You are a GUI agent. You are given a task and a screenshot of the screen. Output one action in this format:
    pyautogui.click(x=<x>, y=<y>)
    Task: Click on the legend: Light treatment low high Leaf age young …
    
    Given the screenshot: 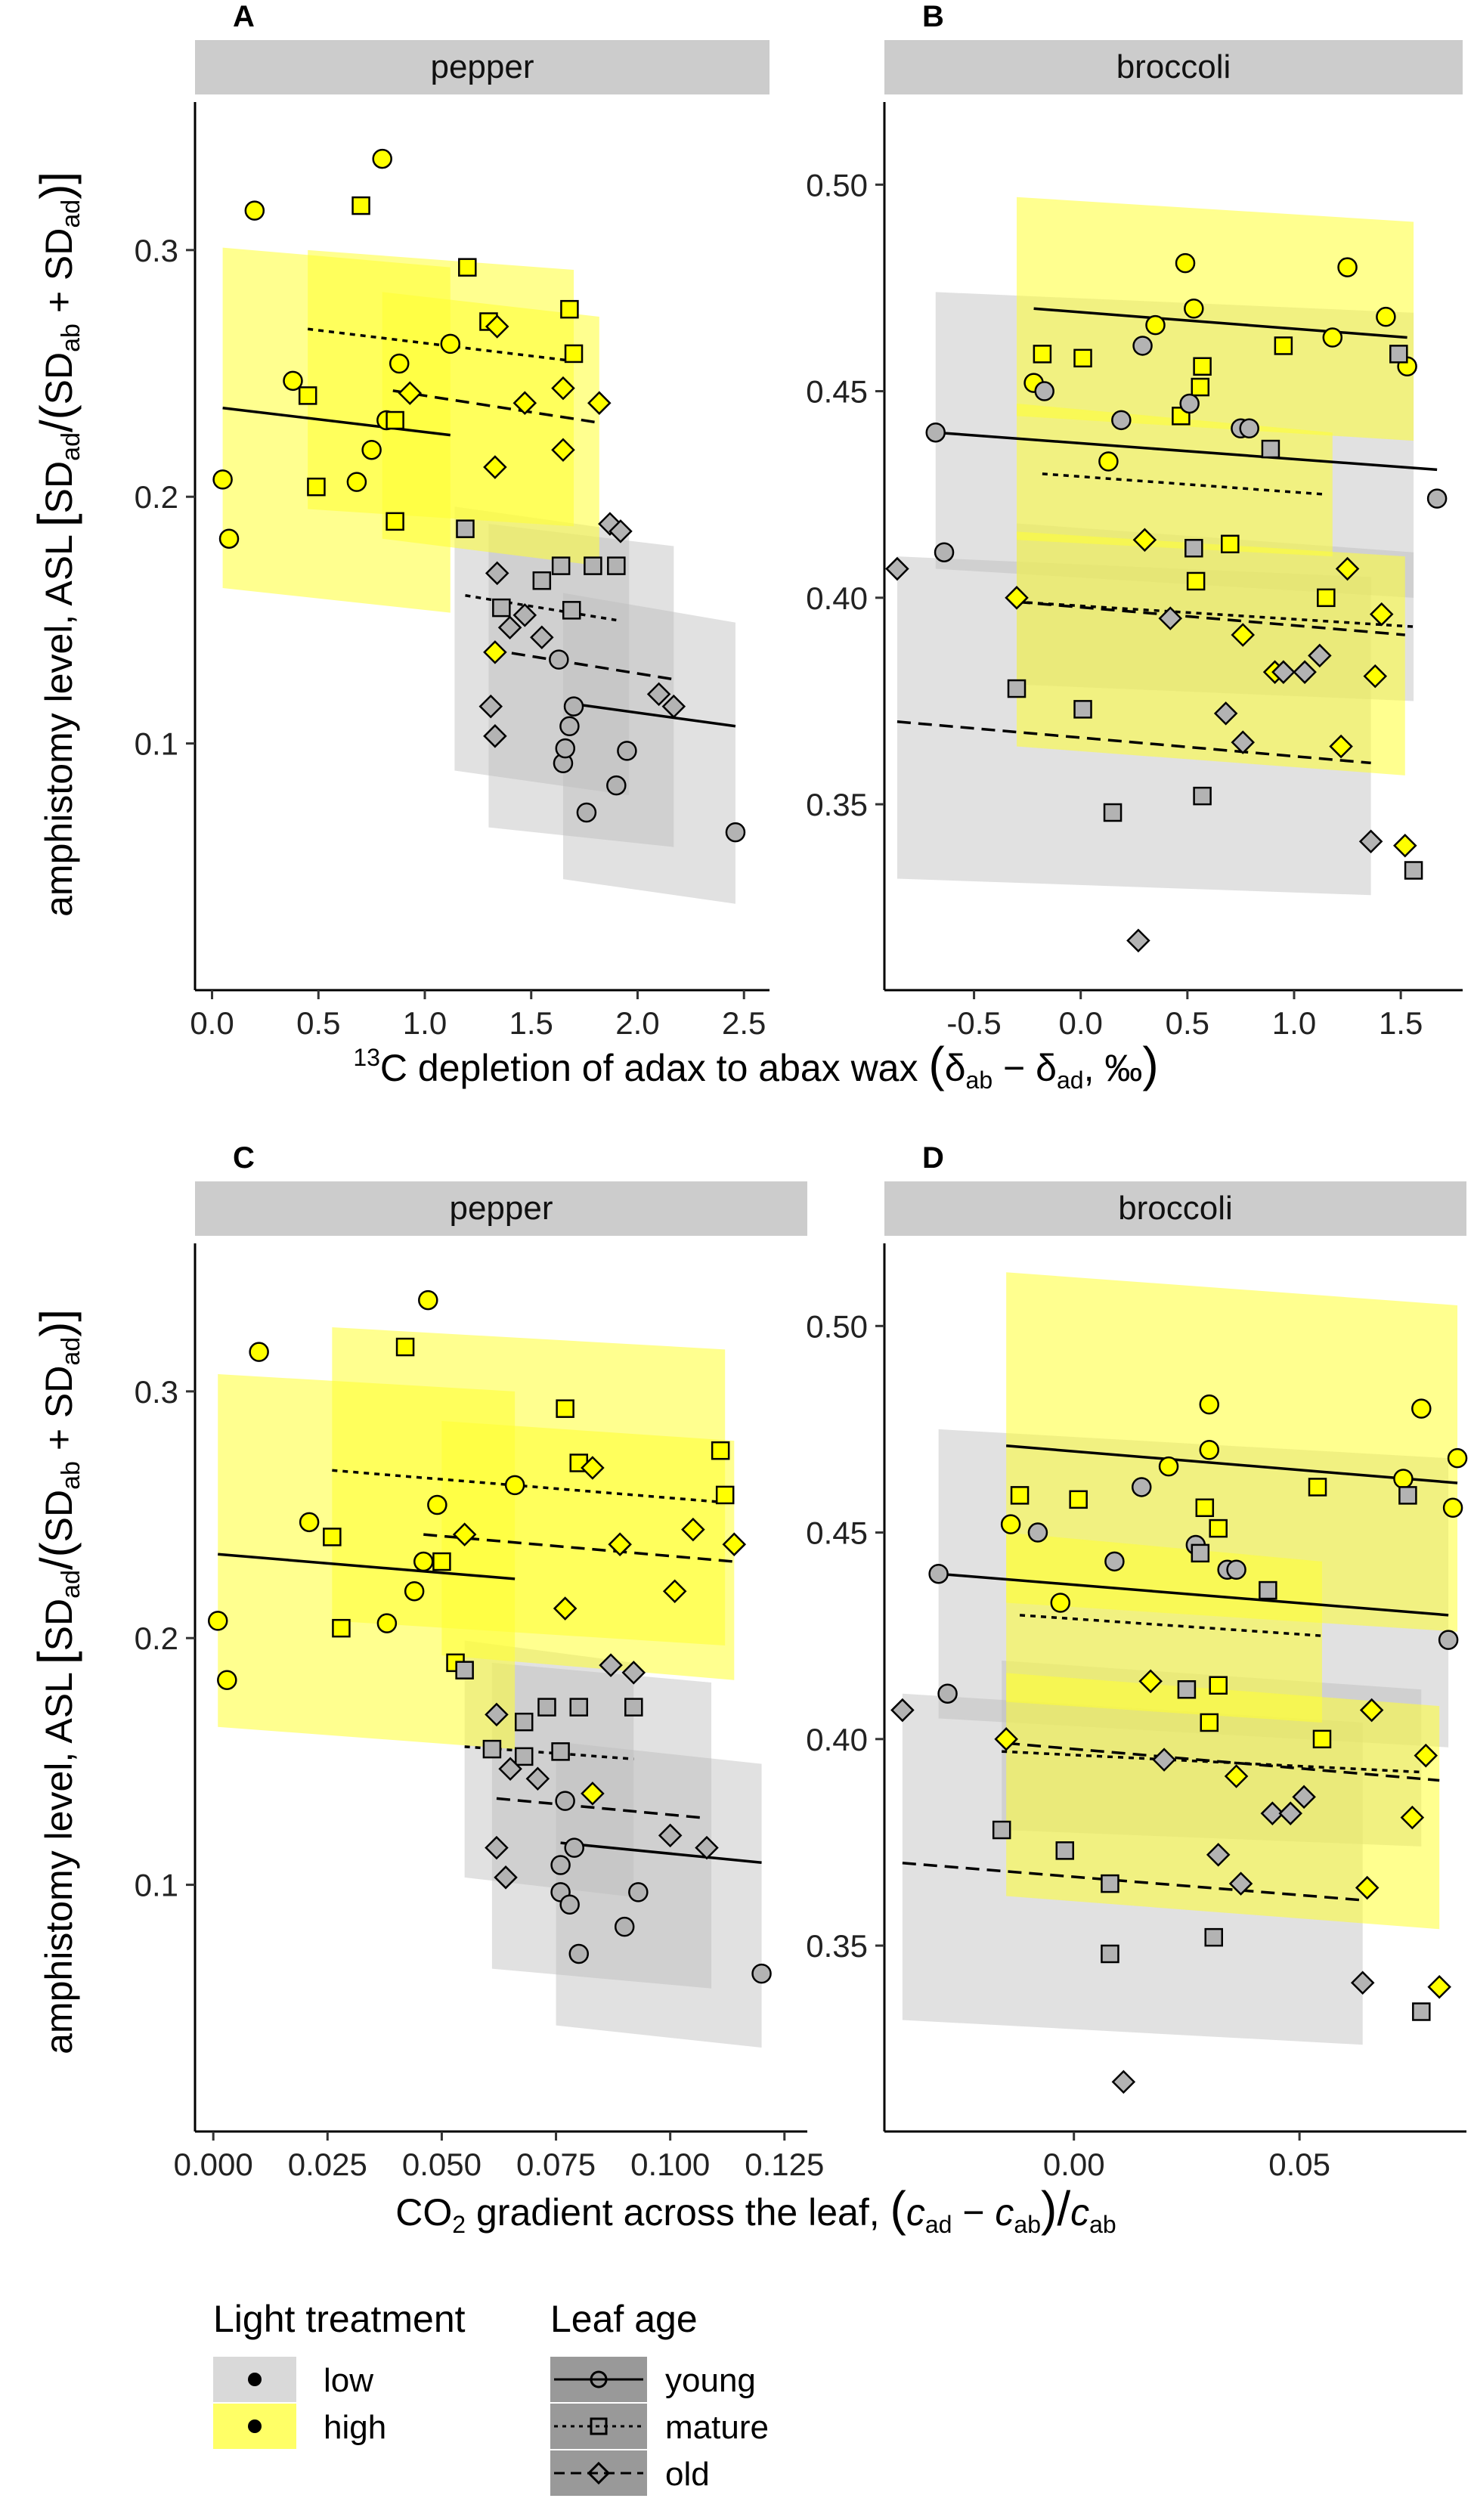 What is the action you would take?
    pyautogui.click(x=491, y=2397)
    